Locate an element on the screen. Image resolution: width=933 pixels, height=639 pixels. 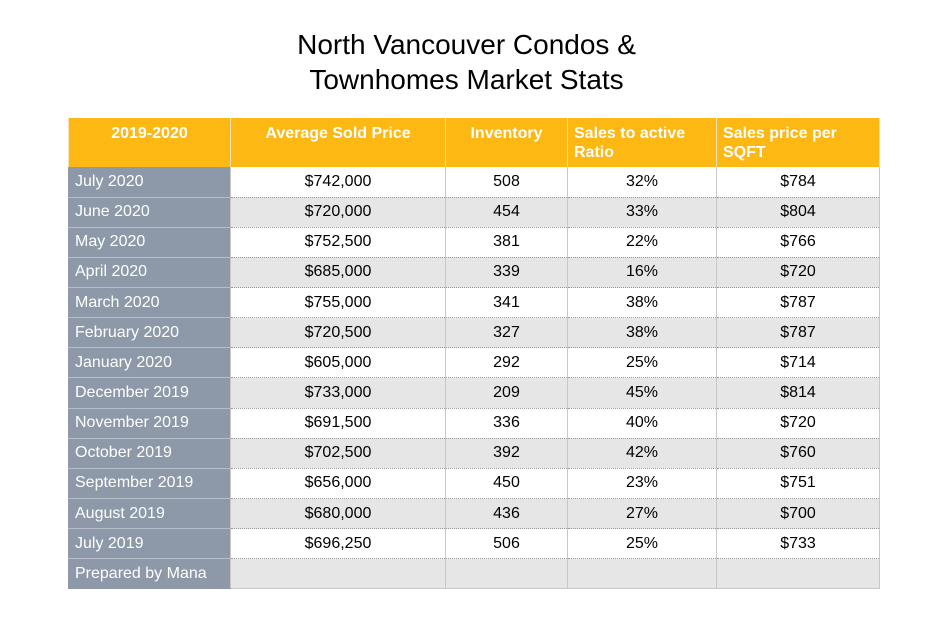
cell-avg-price: $691,500 is located at coordinates (338, 423).